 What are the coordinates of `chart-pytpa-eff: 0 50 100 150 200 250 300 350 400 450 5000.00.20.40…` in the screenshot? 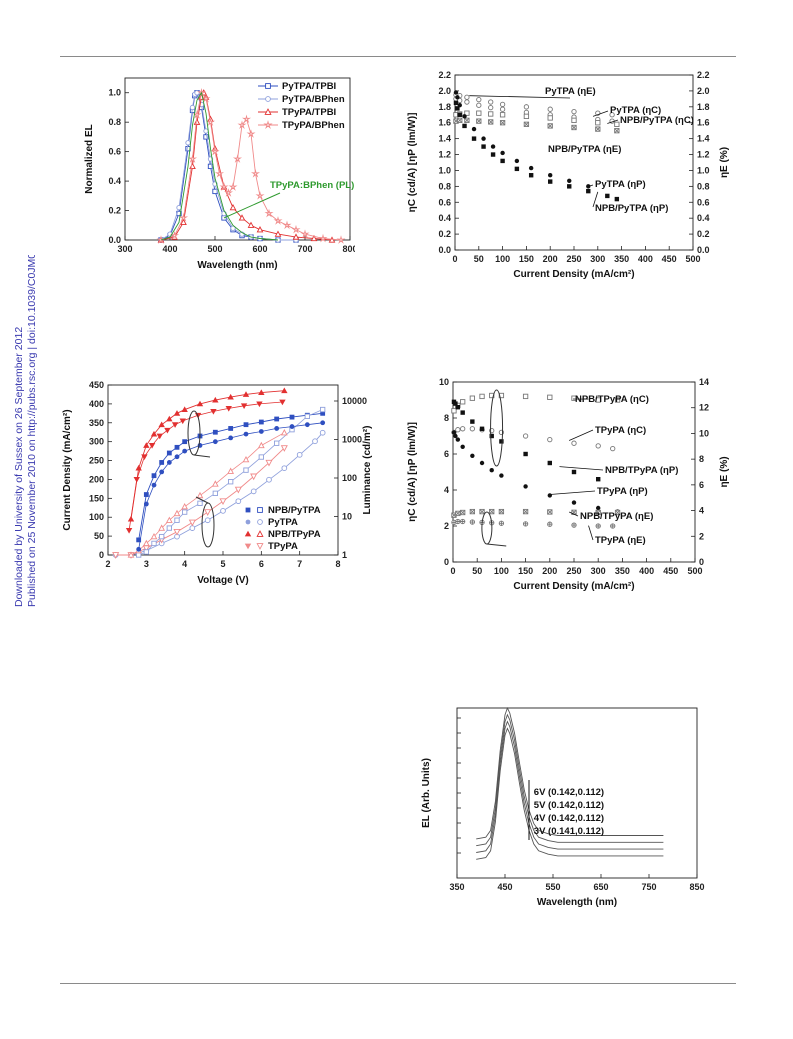 It's located at (568, 175).